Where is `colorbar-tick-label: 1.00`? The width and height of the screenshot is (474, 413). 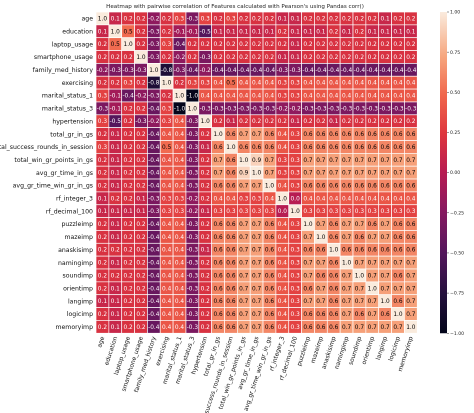 colorbar-tick-label: 1.00 is located at coordinates (455, 13).